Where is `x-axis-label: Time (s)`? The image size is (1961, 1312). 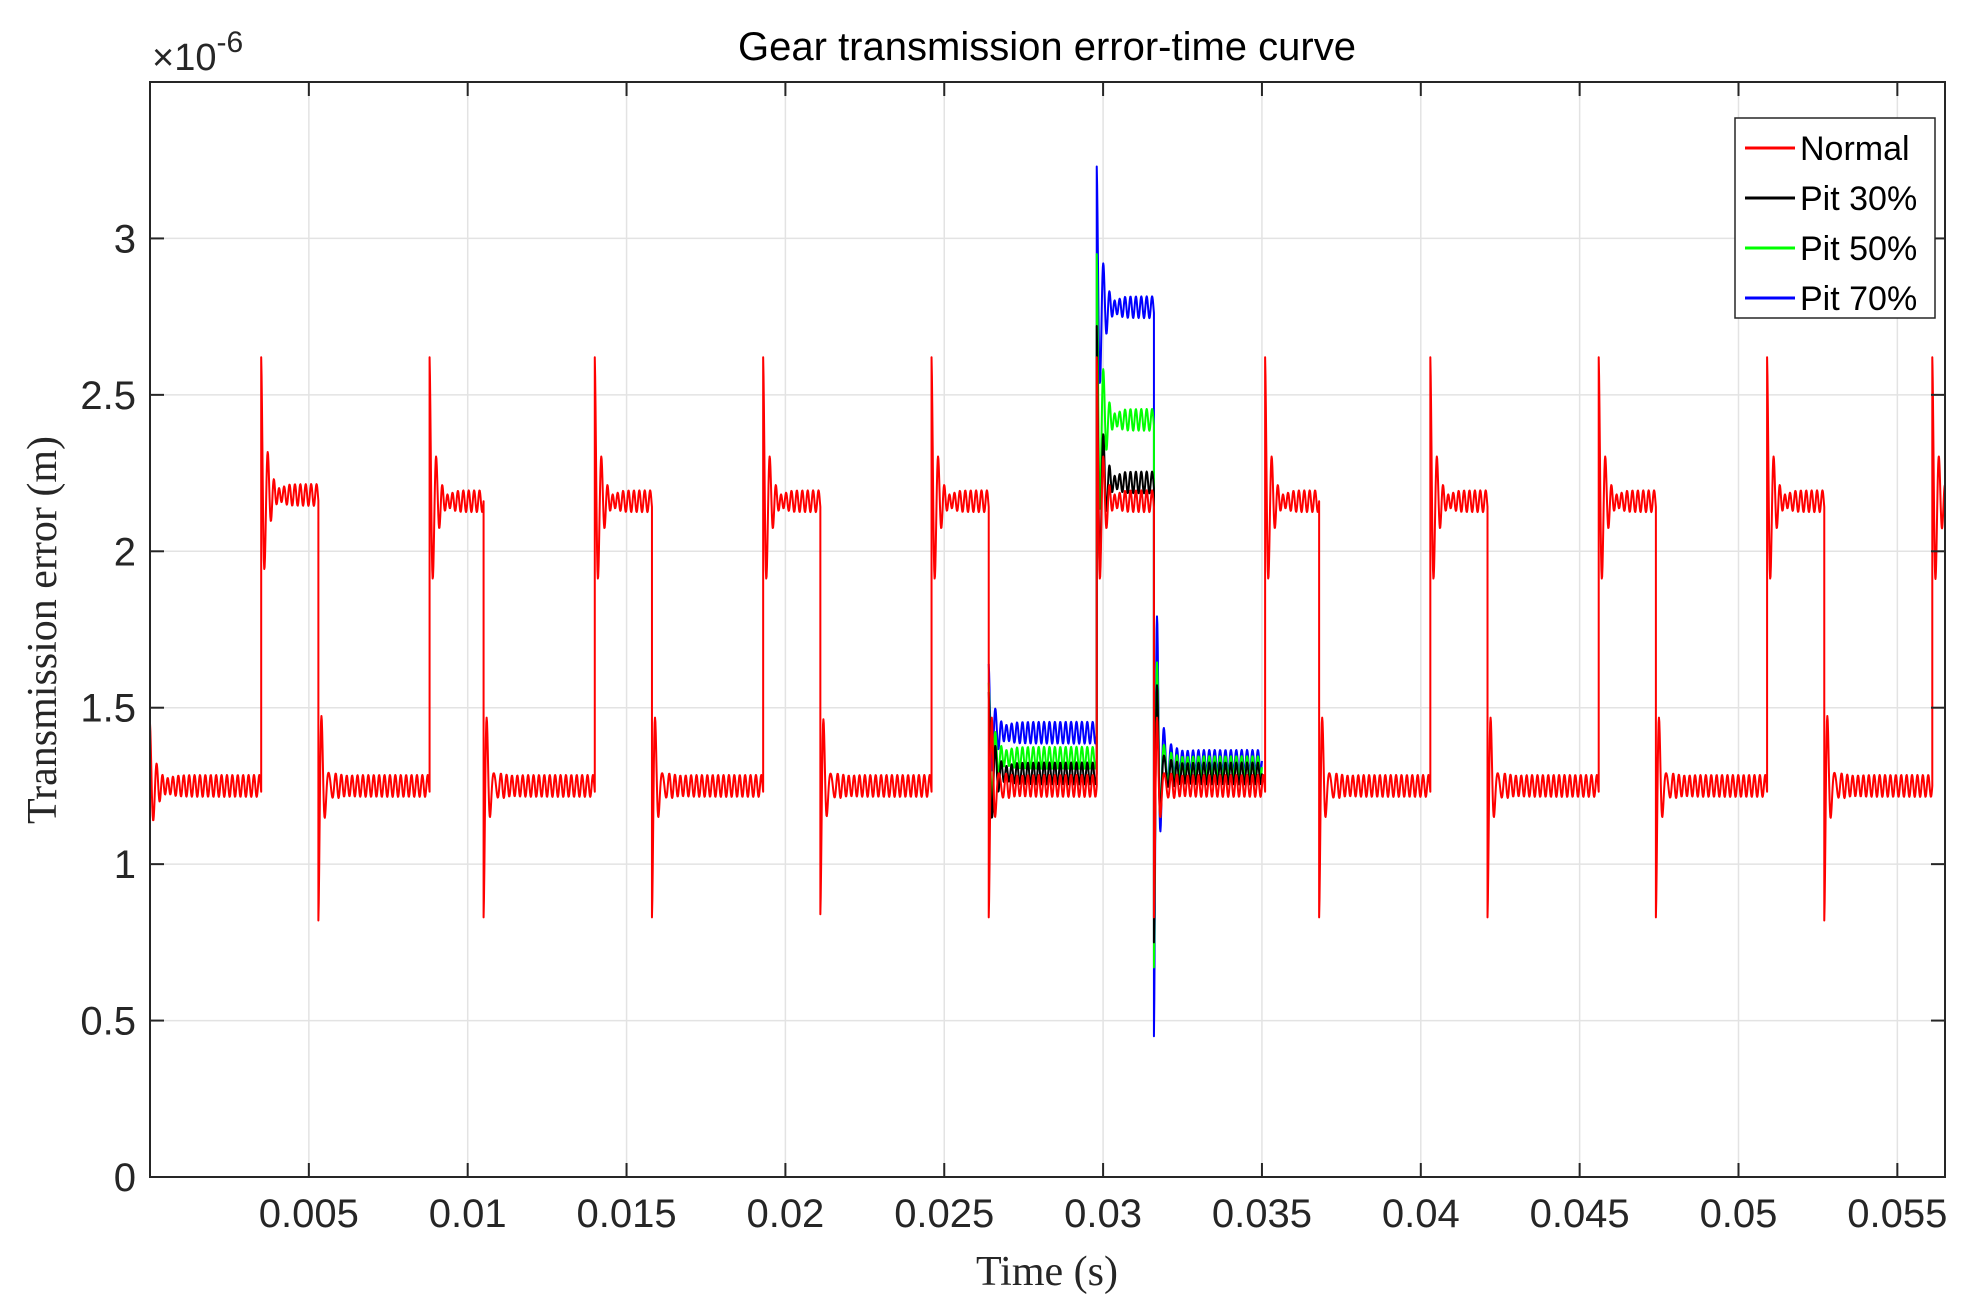
x-axis-label: Time (s) is located at coordinates (1047, 1272).